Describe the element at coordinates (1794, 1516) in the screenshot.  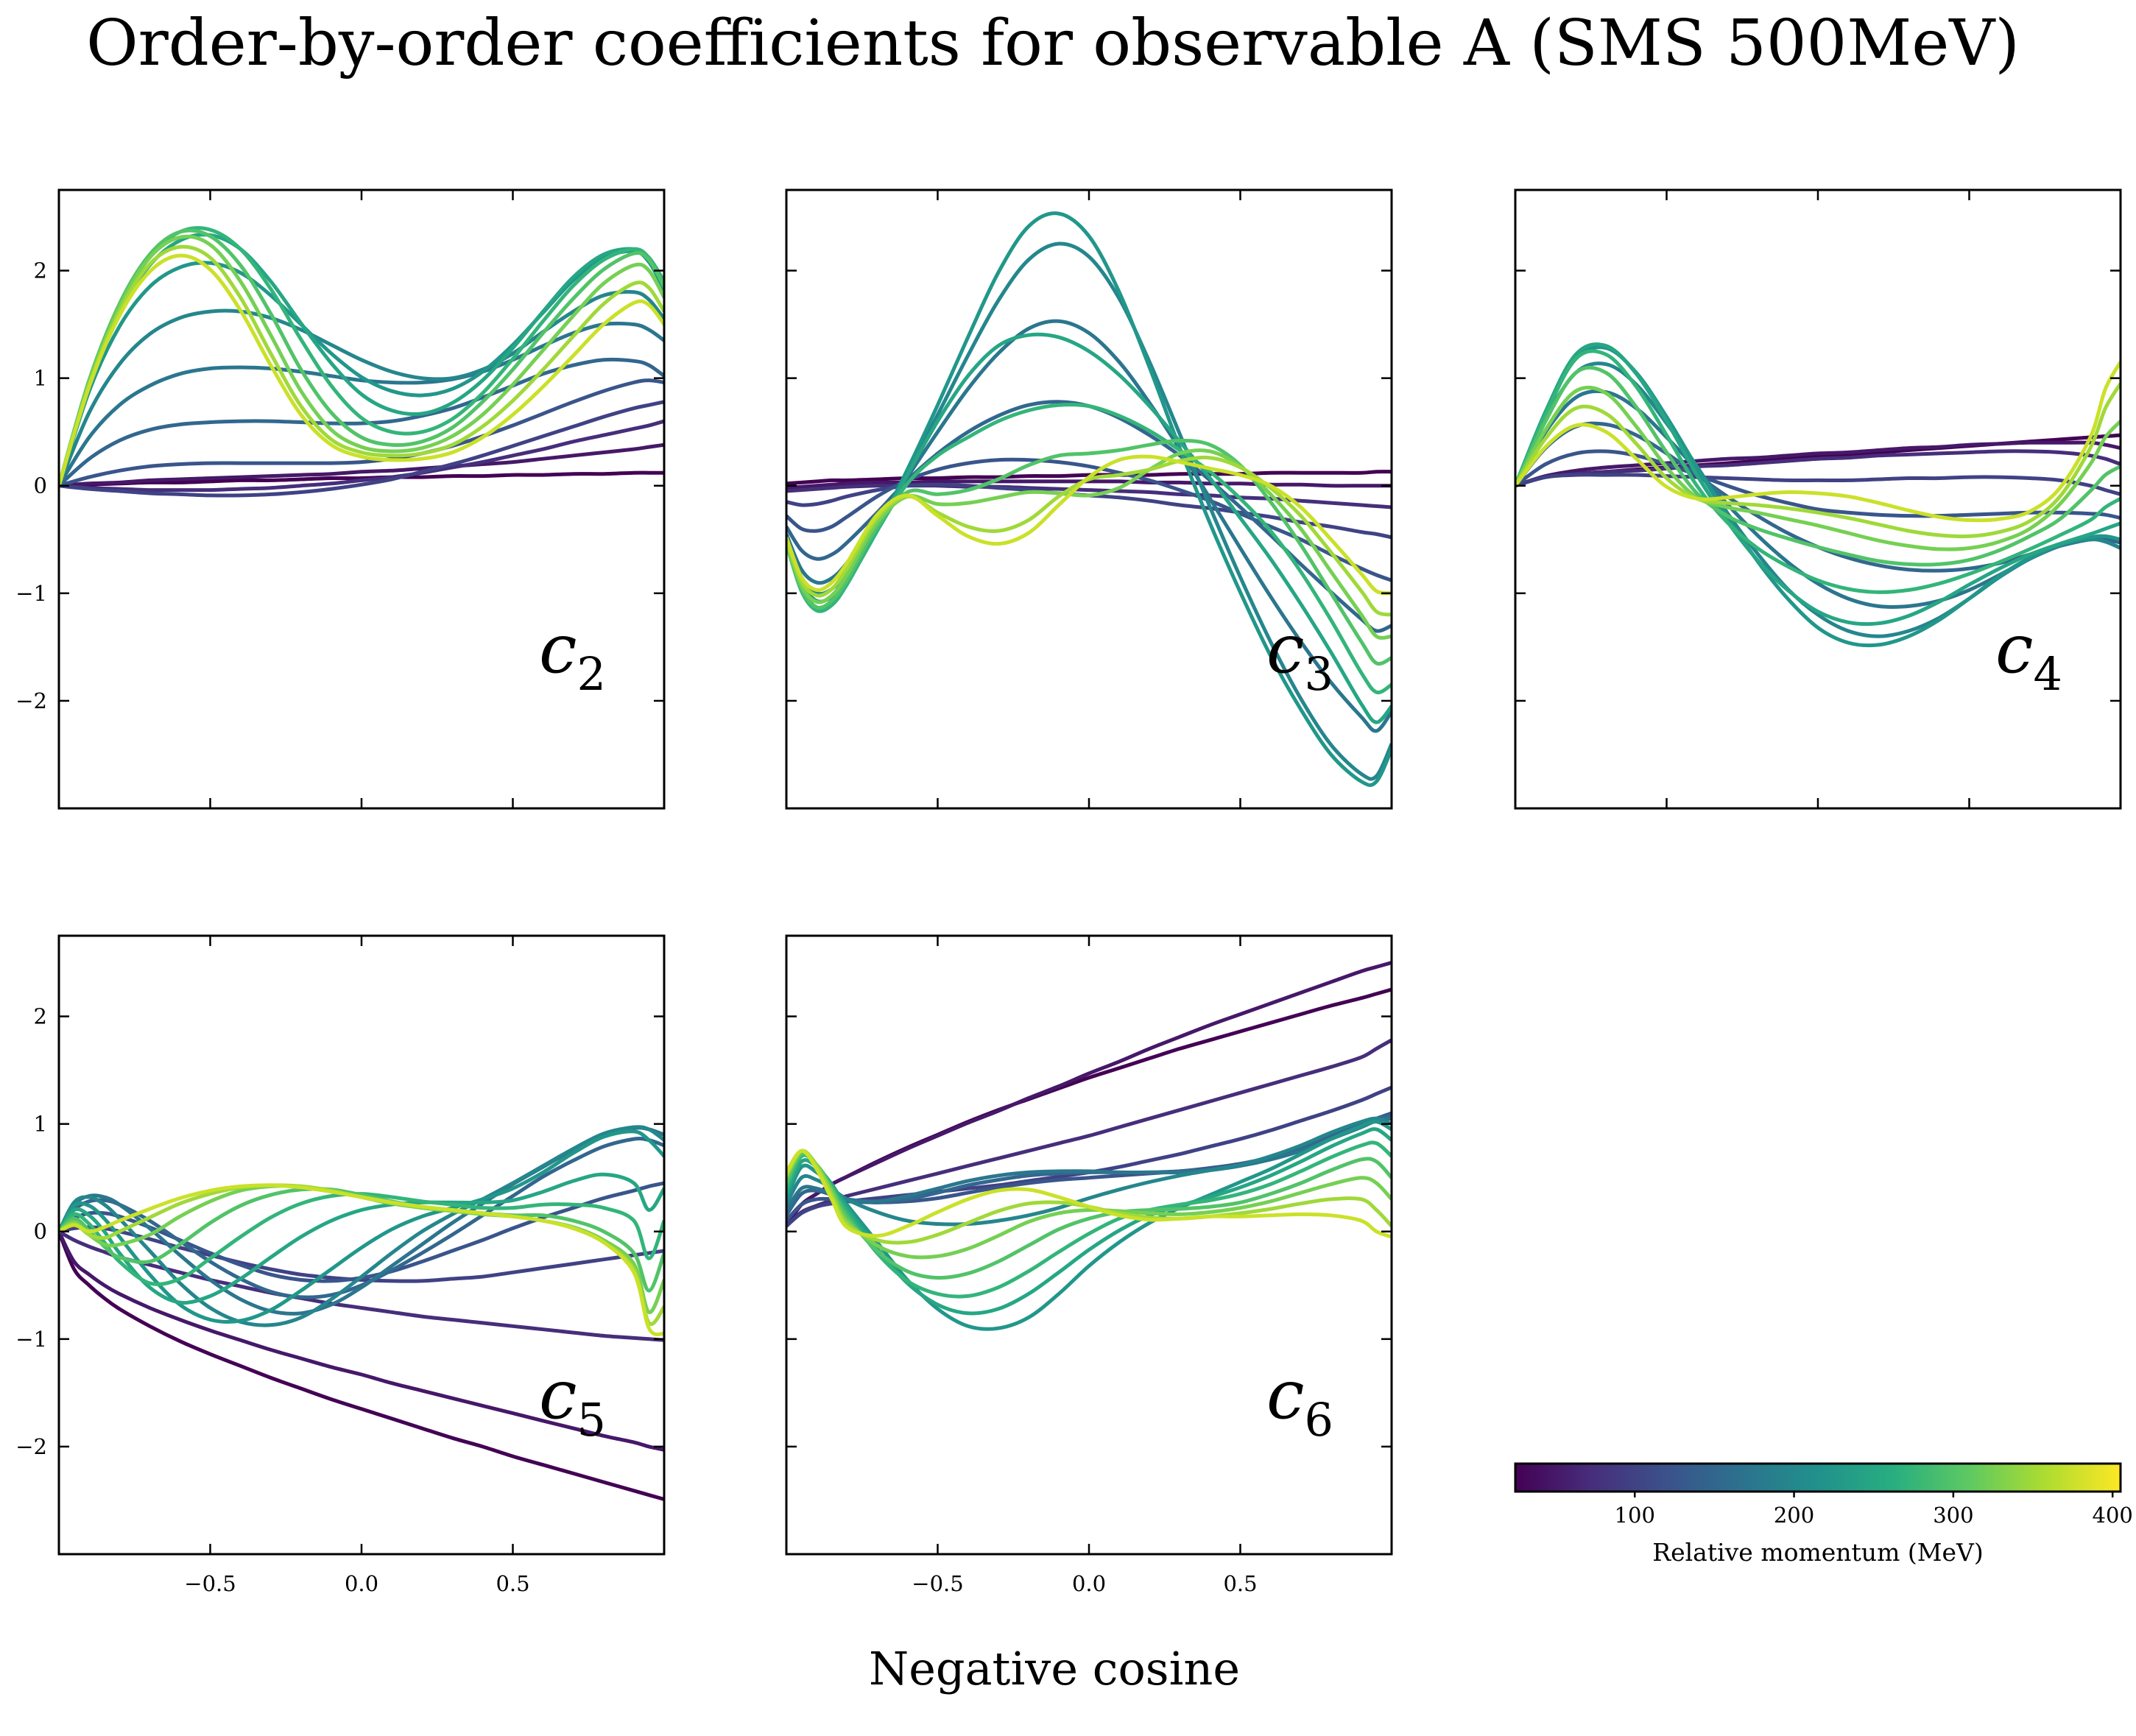
I see `colorbar-tick-label: 200` at that location.